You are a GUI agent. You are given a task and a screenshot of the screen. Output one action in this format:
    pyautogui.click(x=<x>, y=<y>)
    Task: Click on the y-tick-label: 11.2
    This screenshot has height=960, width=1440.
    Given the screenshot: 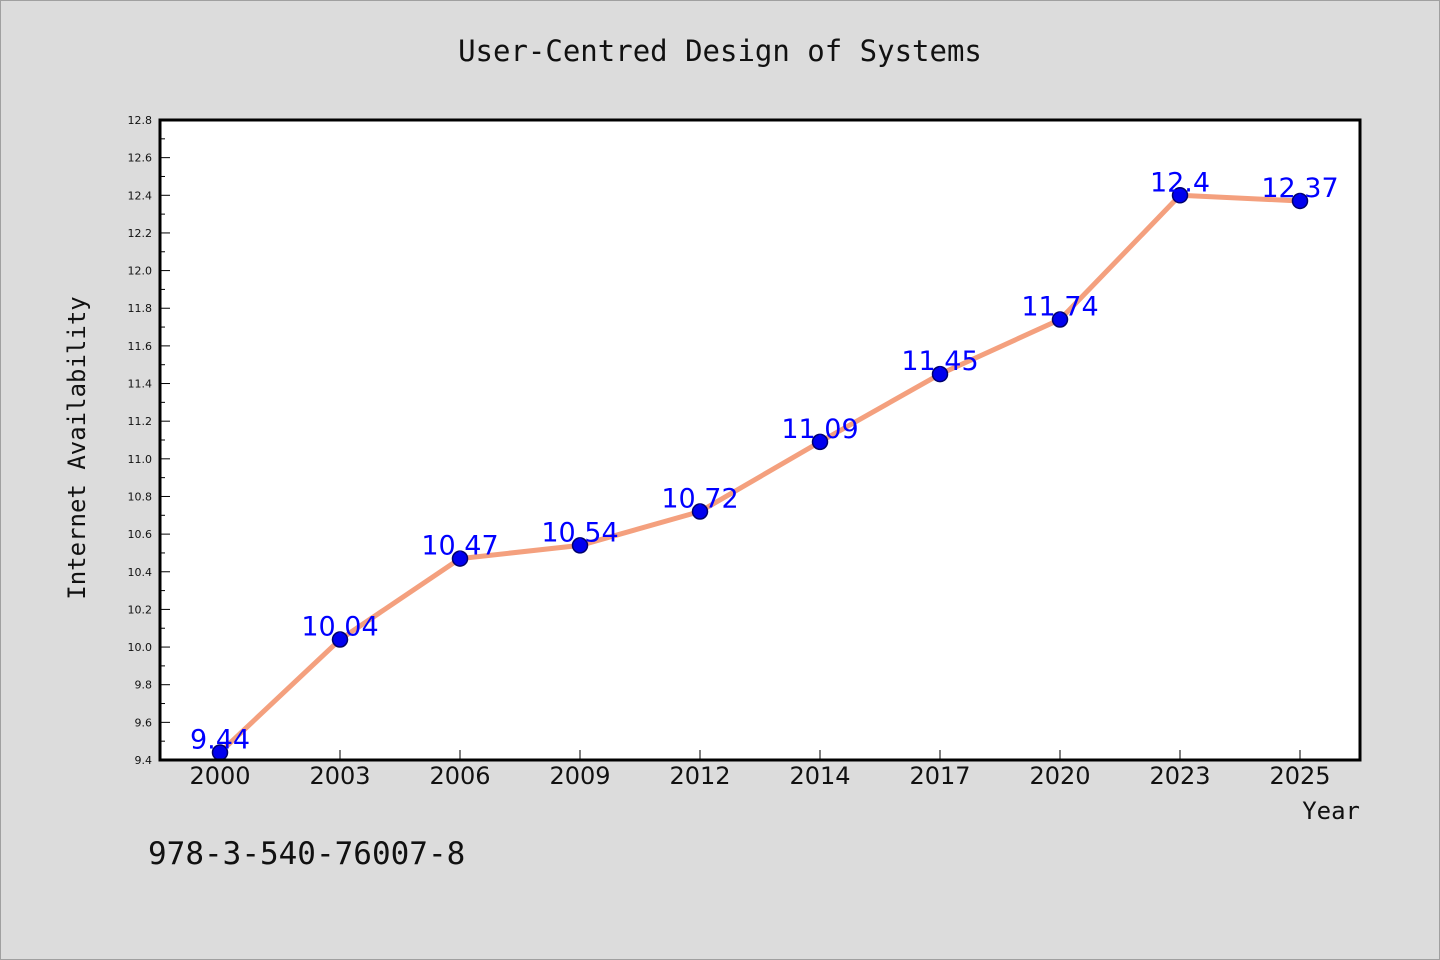 What is the action you would take?
    pyautogui.click(x=140, y=421)
    